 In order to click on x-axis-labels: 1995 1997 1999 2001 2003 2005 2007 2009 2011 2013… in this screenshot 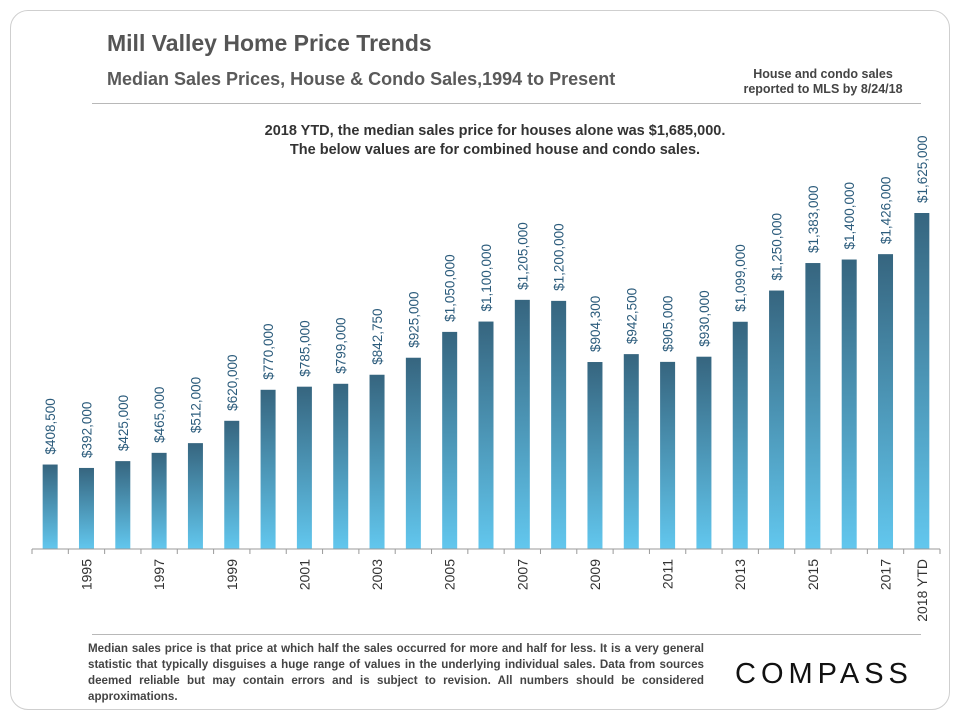, I will do `click(503, 590)`.